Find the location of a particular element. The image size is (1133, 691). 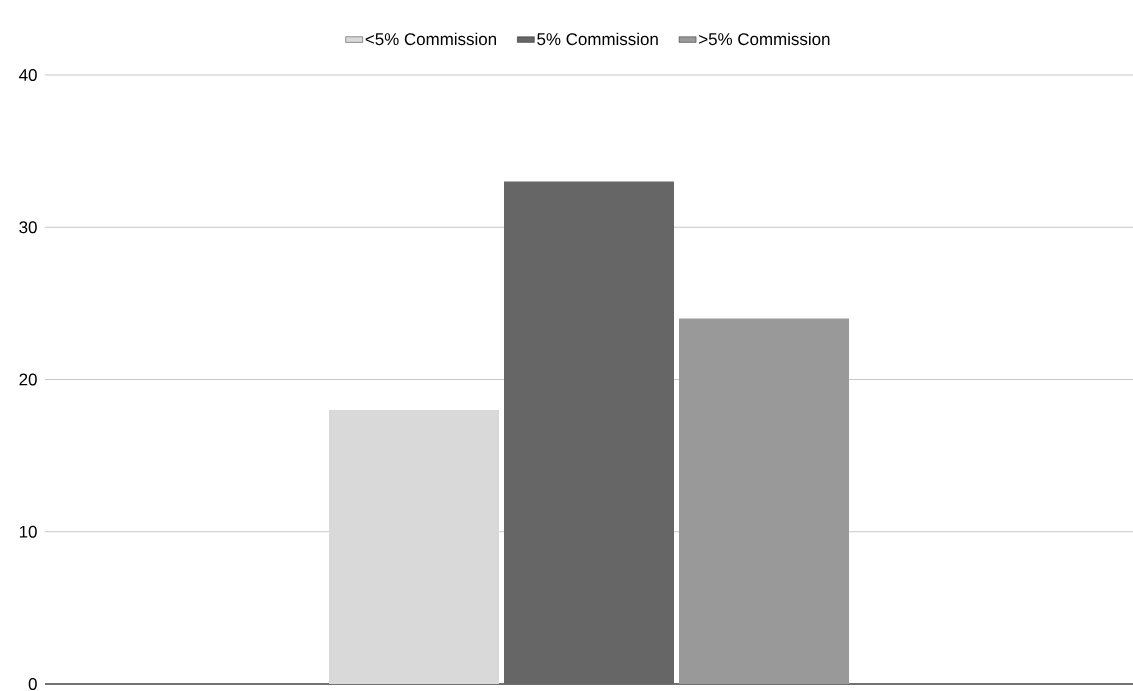

y-tick-label: 40 is located at coordinates (28, 75).